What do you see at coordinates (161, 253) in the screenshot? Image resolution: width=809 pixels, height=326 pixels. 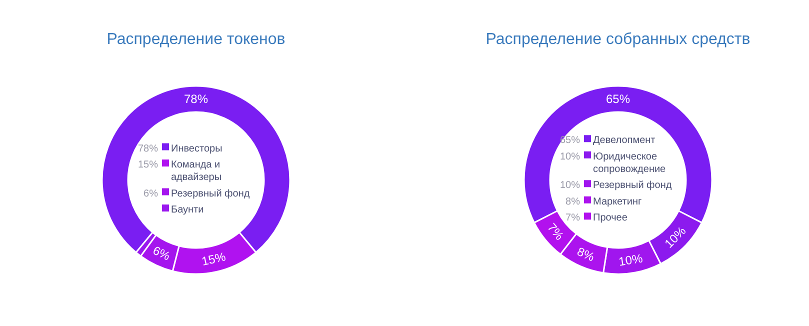 I see `data-label: 6%` at bounding box center [161, 253].